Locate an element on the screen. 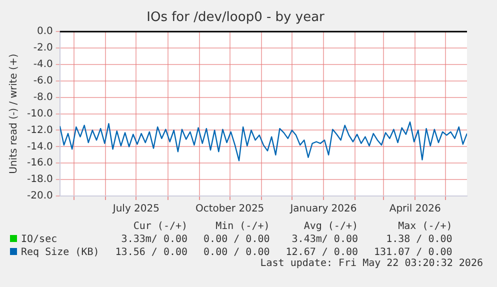 The height and width of the screenshot is (287, 497). legend-label: Req Size (KB) is located at coordinates (60, 253).